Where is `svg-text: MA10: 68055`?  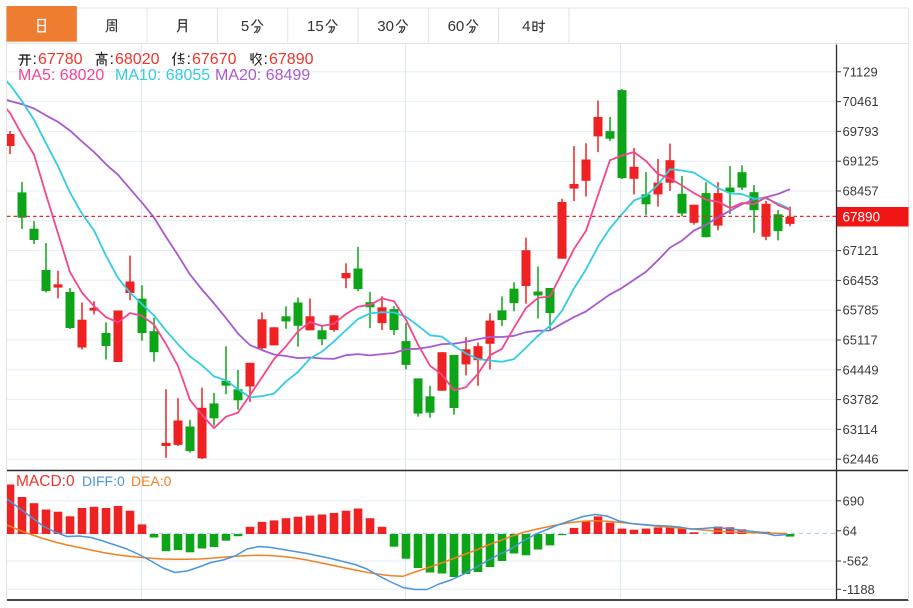
svg-text: MA10: 68055 is located at coordinates (162, 75).